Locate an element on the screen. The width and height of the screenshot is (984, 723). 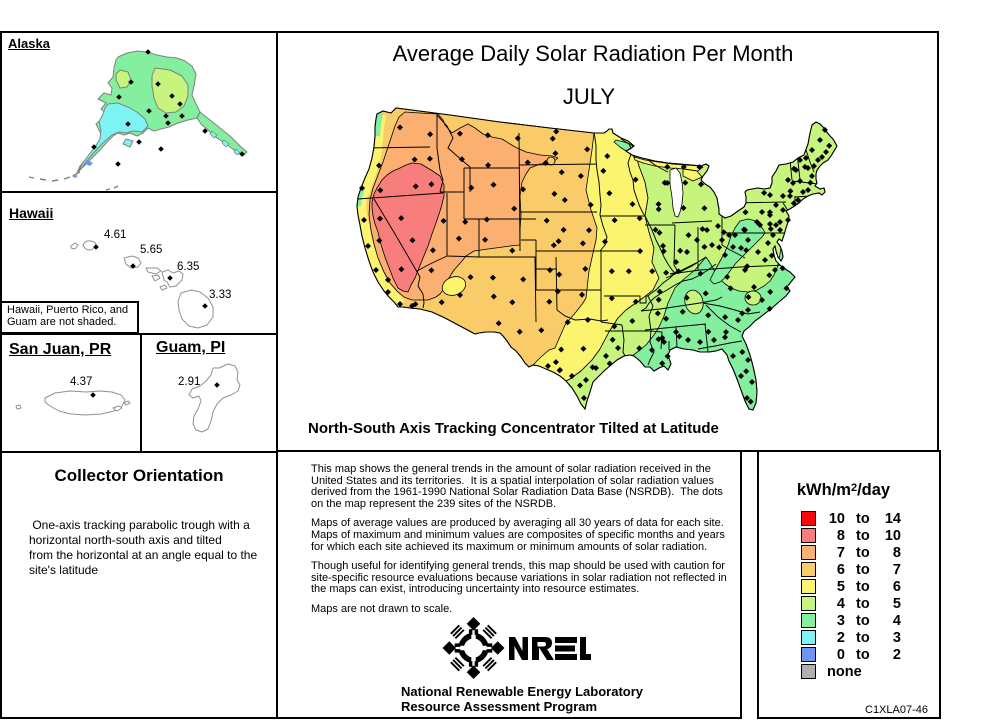
svg-text: 3.33 is located at coordinates (220, 295).